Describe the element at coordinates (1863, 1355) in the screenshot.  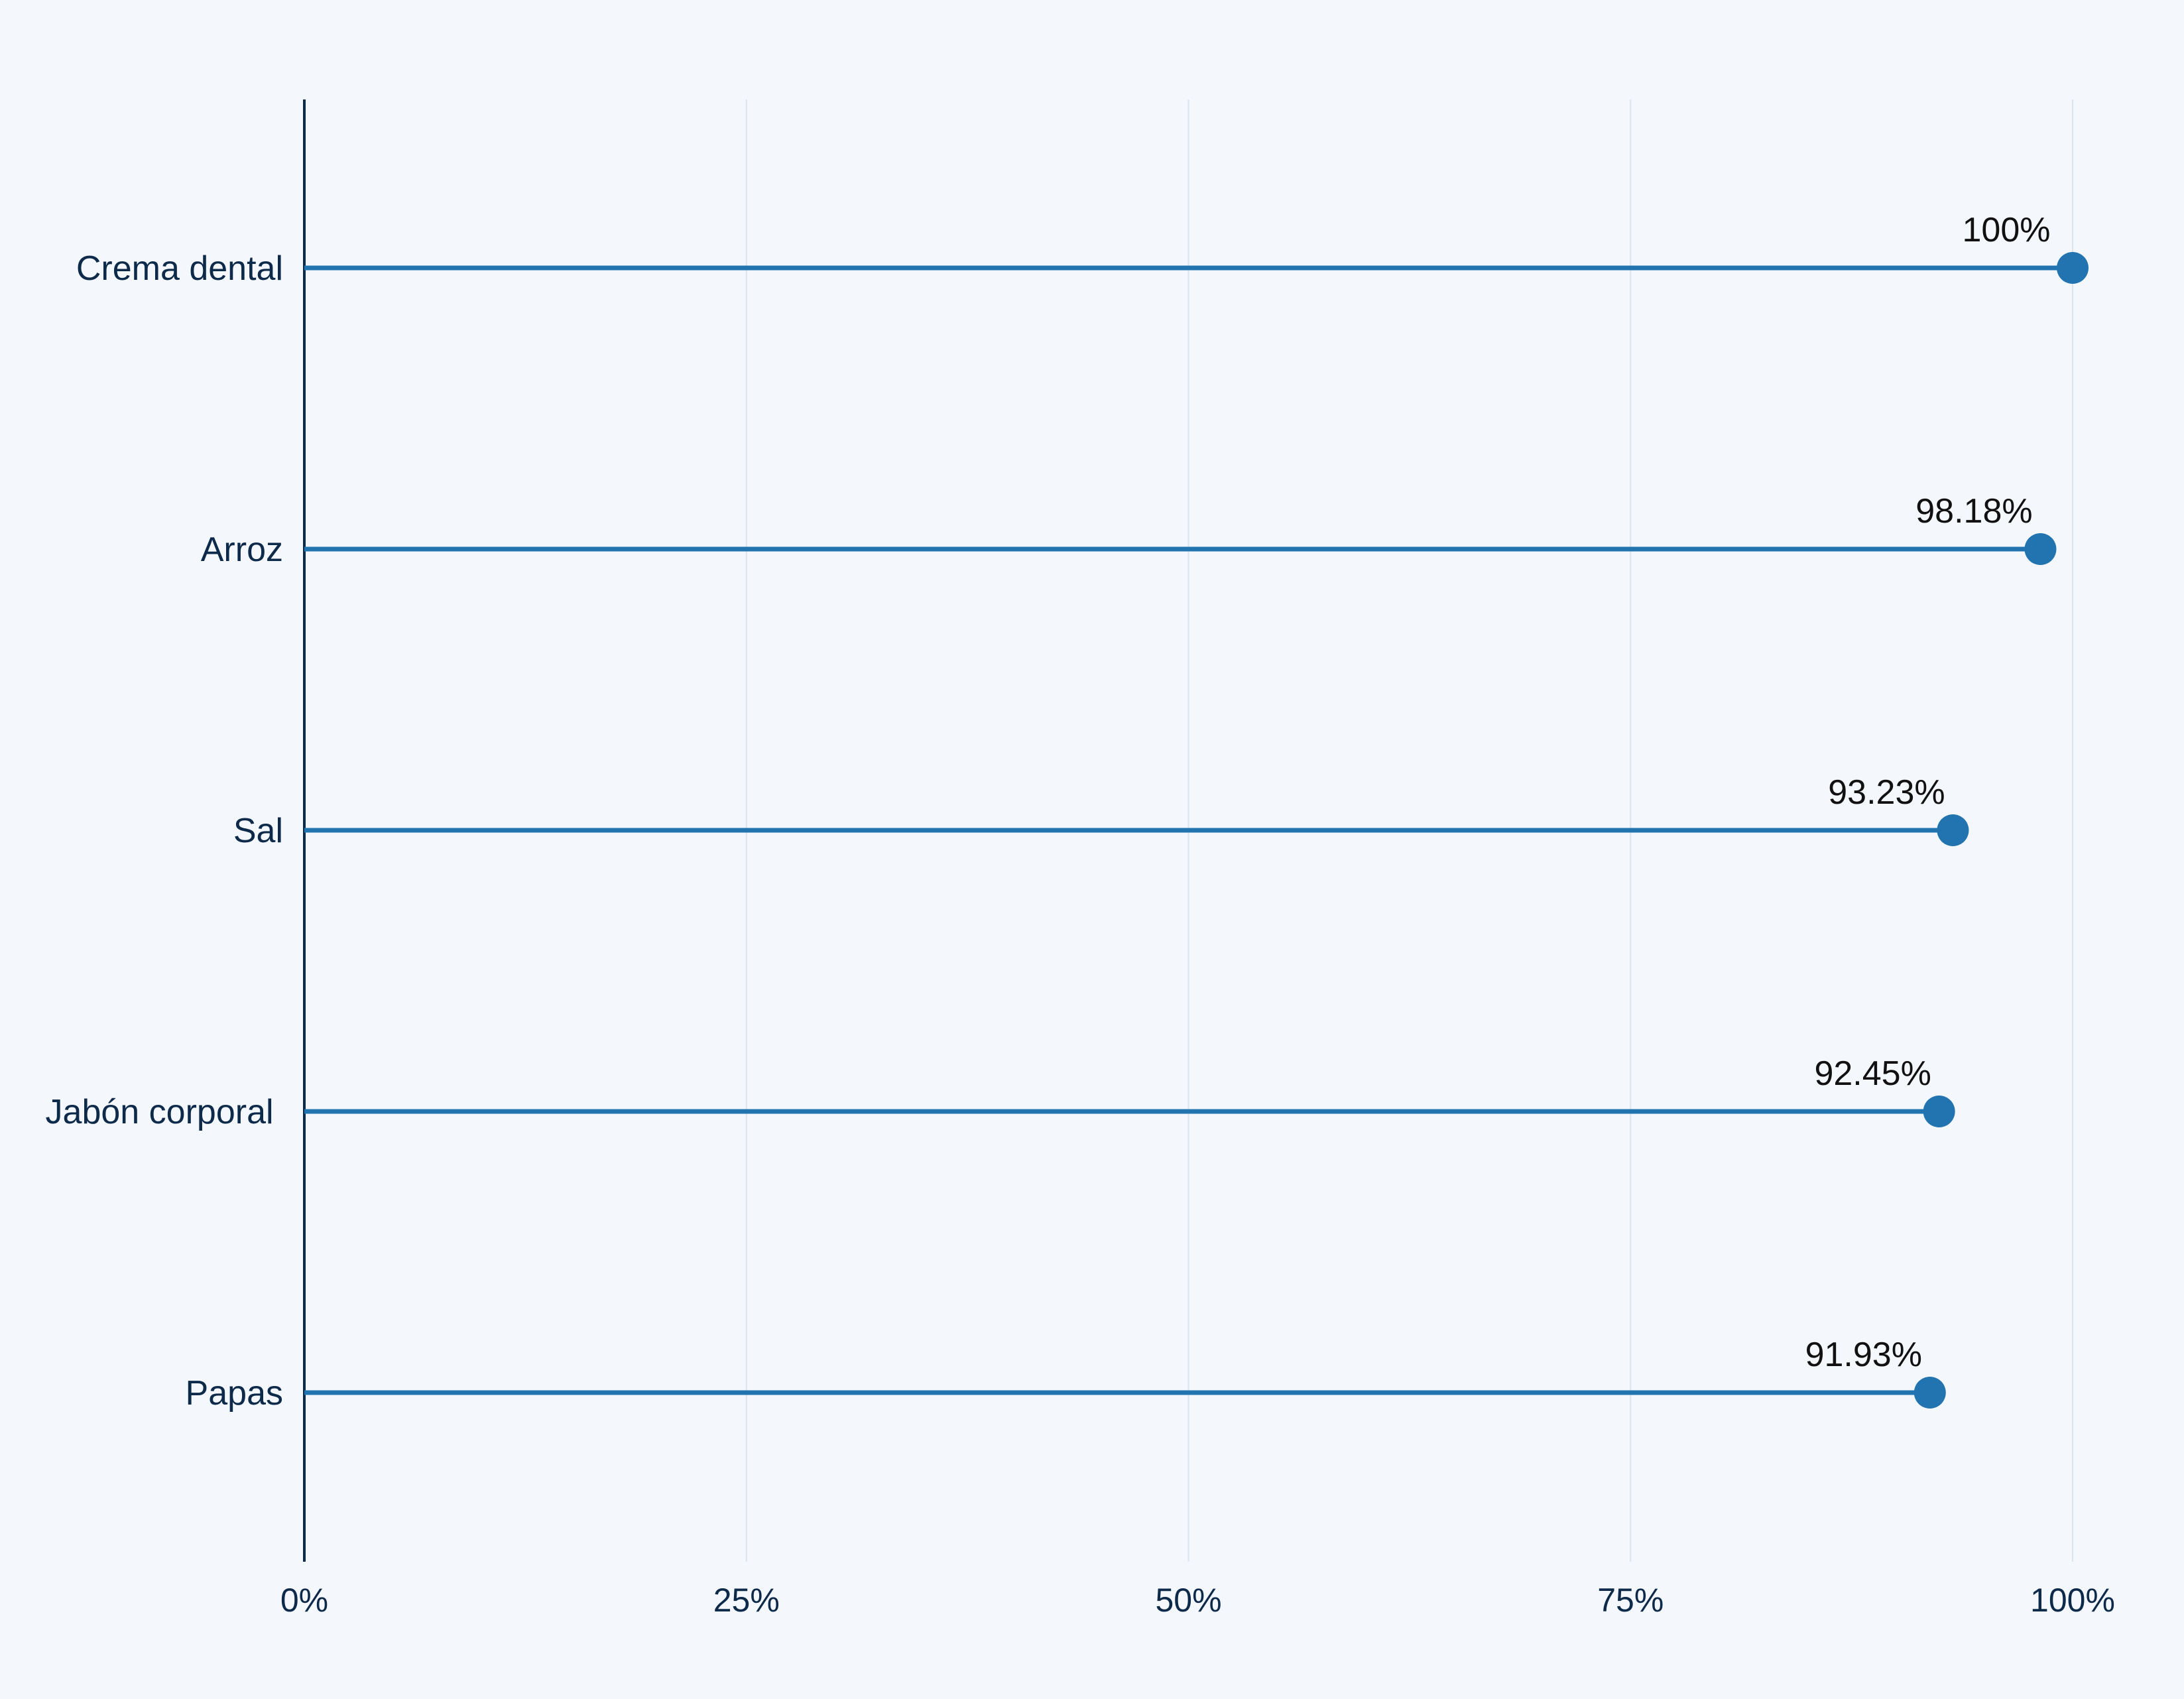
I see `data-label: 91.93%` at that location.